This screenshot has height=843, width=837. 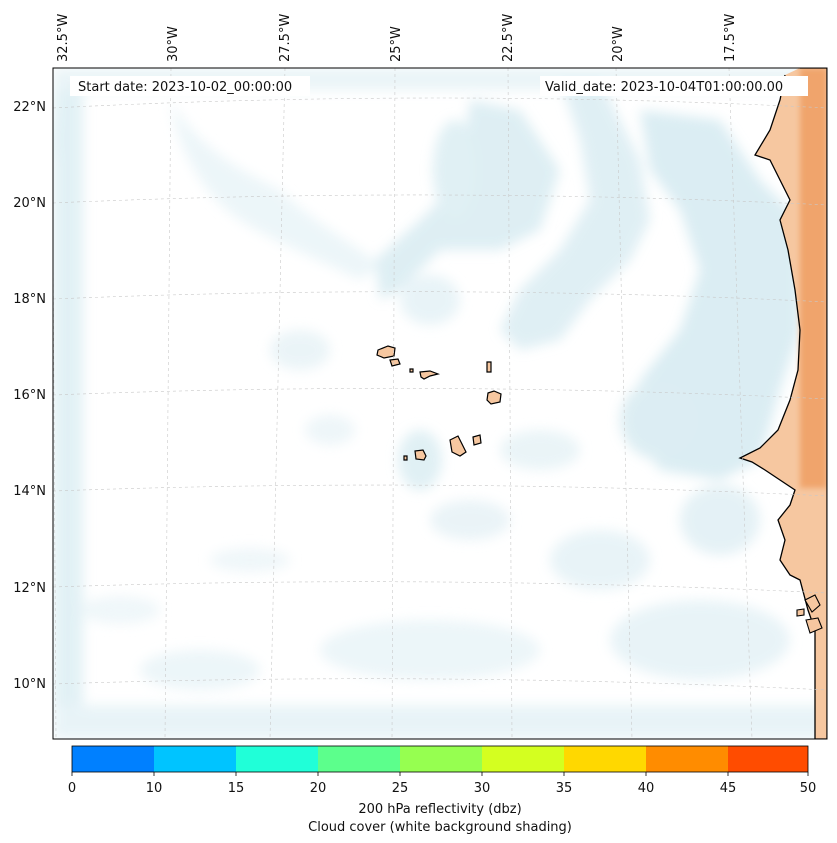 I want to click on colorbar-tick-label: 50, so click(x=808, y=788).